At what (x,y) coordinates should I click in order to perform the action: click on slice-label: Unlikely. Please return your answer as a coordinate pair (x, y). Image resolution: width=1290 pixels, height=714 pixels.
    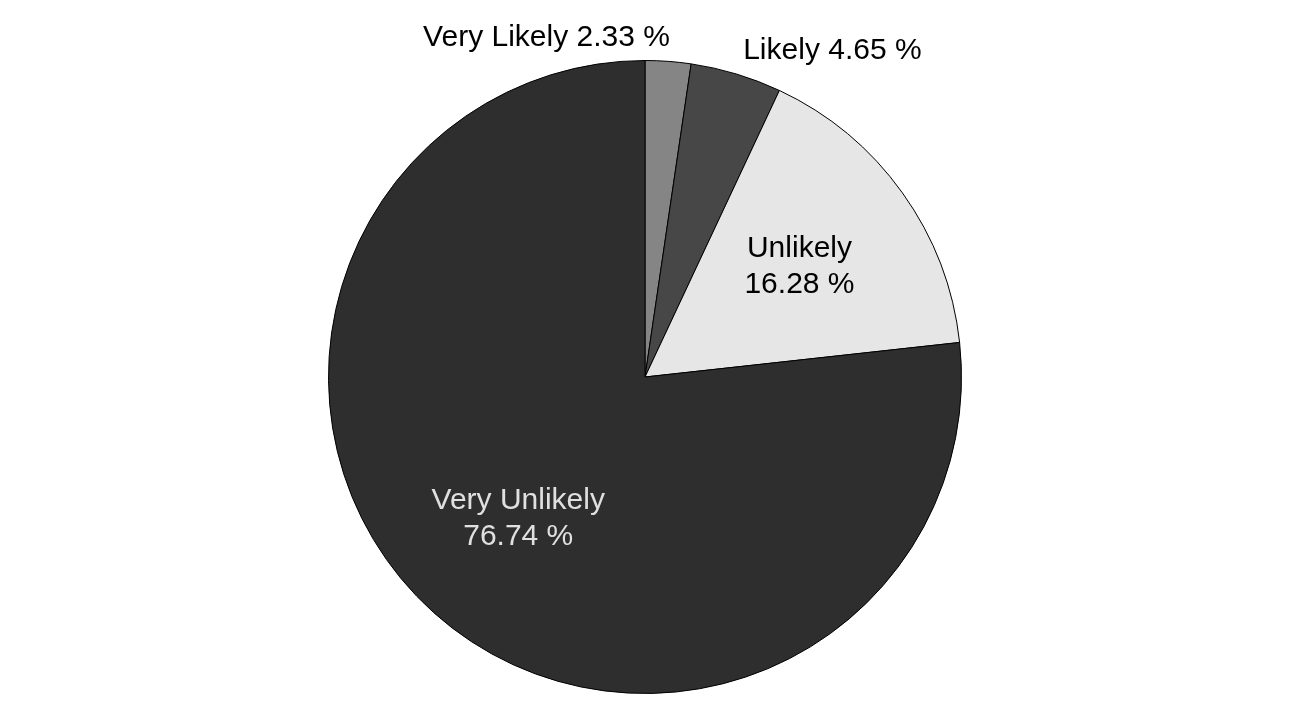
    Looking at the image, I should click on (799, 246).